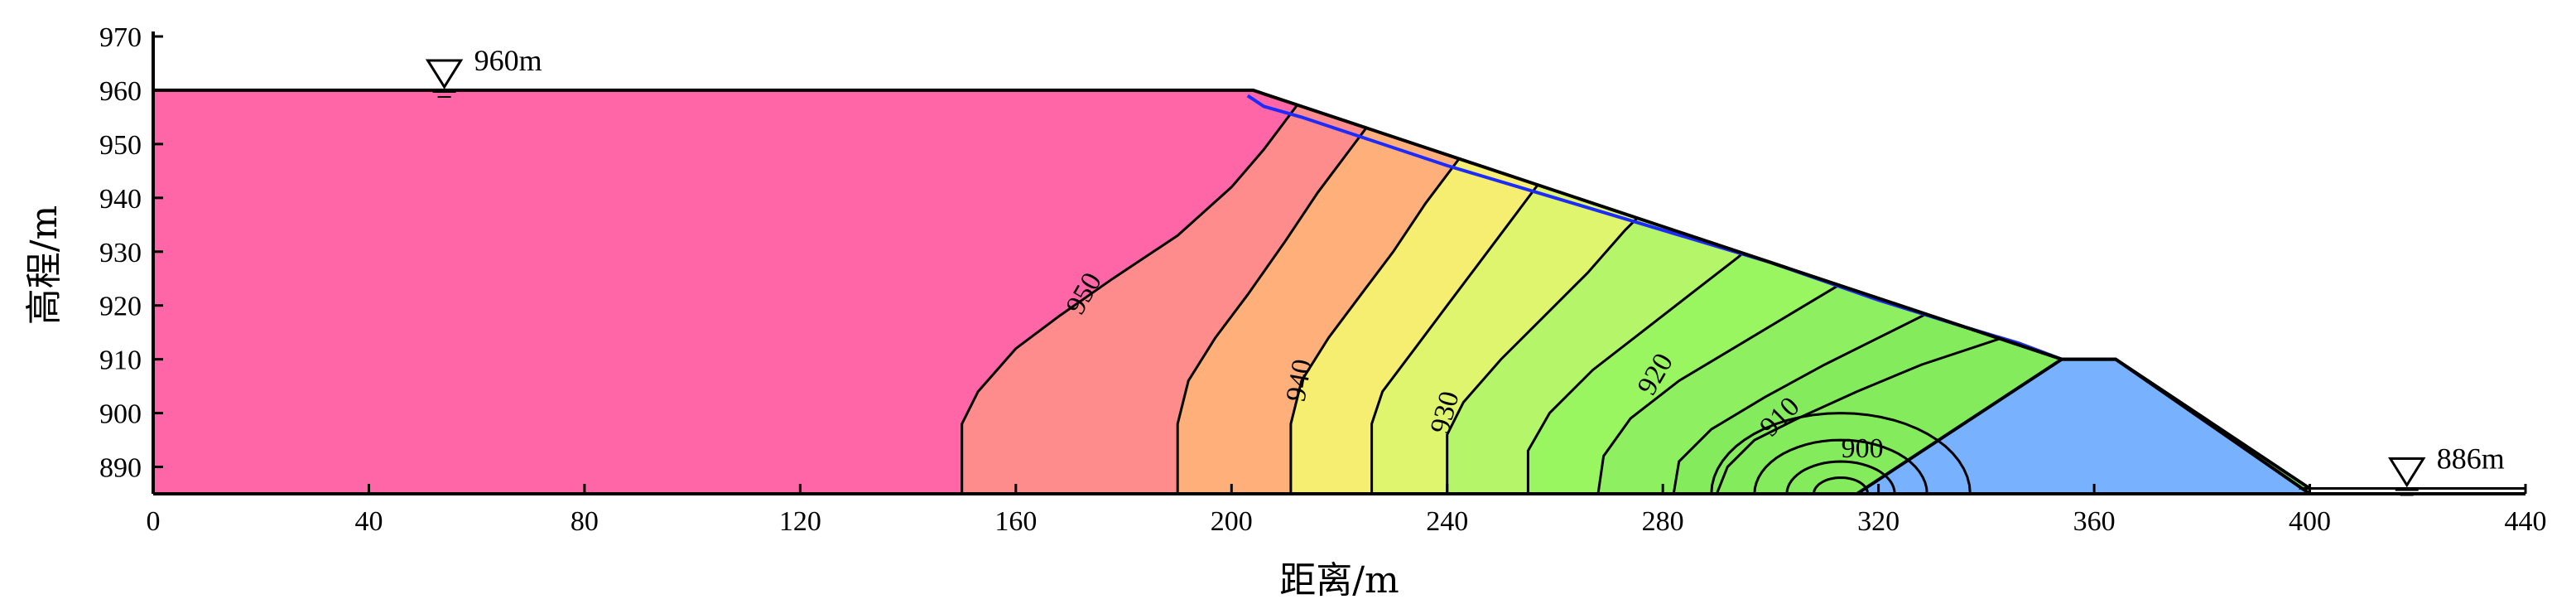 The height and width of the screenshot is (604, 2576). Describe the element at coordinates (368, 521) in the screenshot. I see `x-tick-label: 40` at that location.